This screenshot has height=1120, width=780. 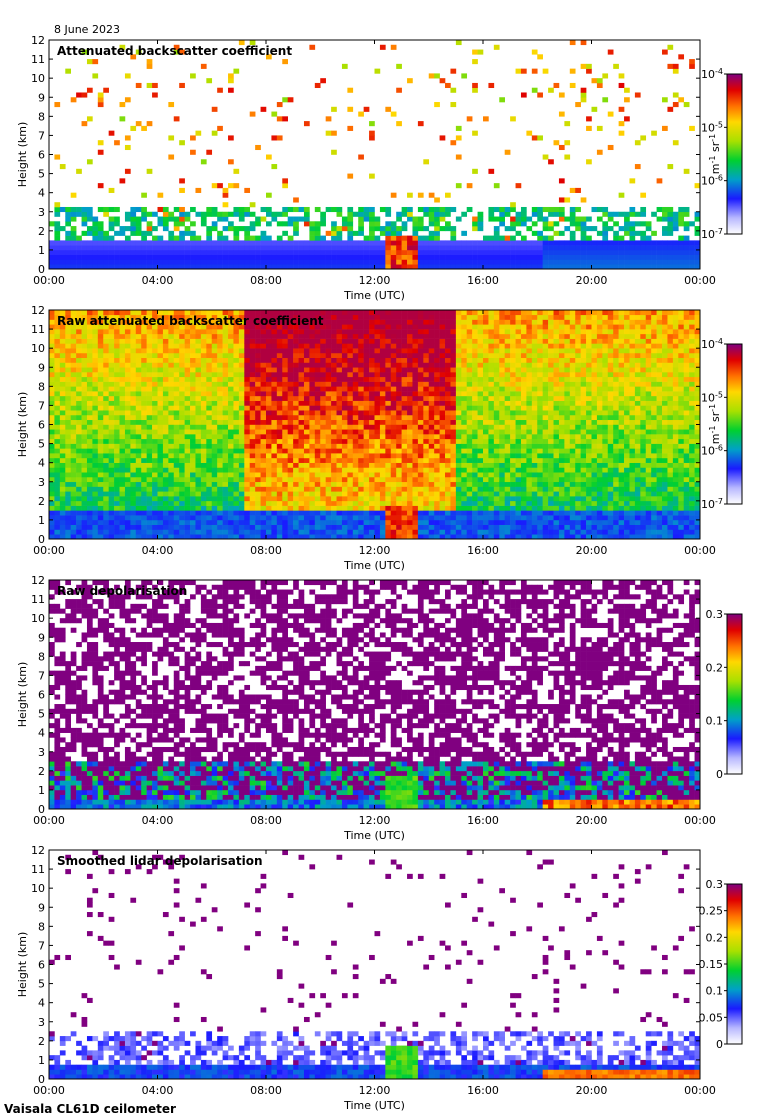 What do you see at coordinates (711, 964) in the screenshot?
I see `colorbar-tick-label: 0.15` at bounding box center [711, 964].